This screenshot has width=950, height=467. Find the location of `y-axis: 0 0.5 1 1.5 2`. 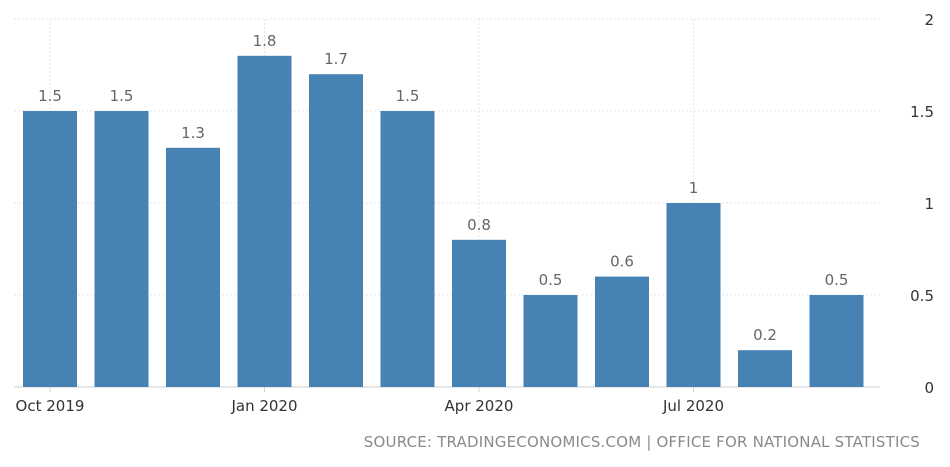

y-axis: 0 0.5 1 1.5 2 is located at coordinates (922, 204).